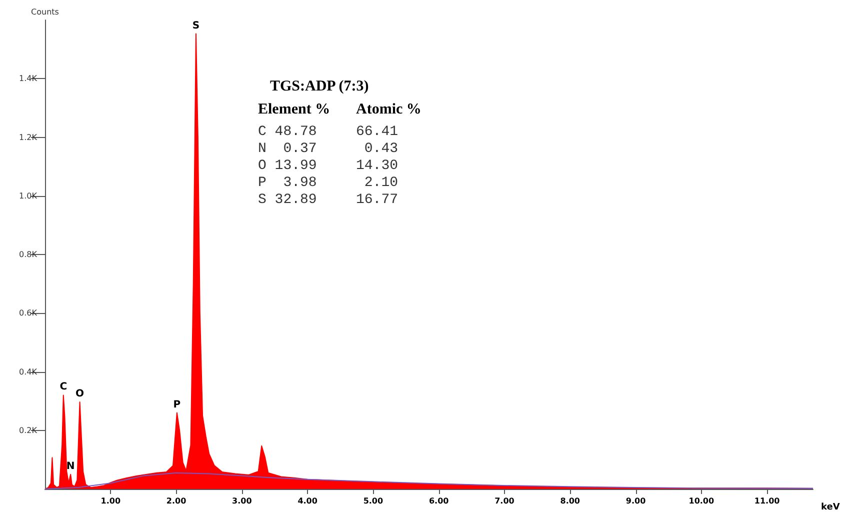 Image resolution: width=853 pixels, height=519 pixels. What do you see at coordinates (287, 166) in the screenshot?
I see `annotation: O 13.99` at bounding box center [287, 166].